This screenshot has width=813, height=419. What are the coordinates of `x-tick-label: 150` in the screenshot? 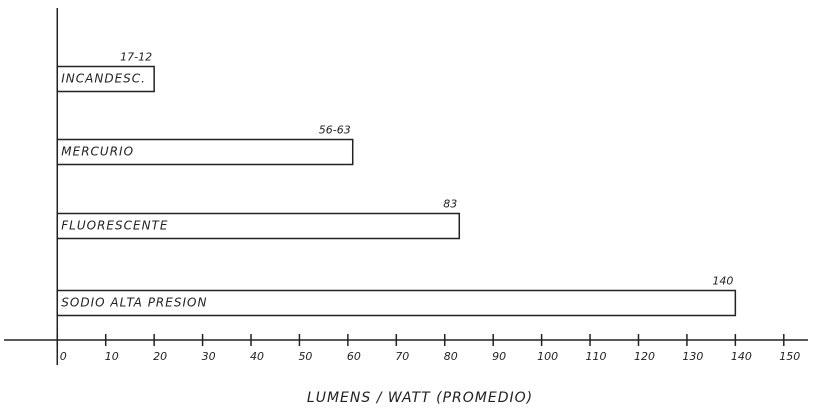 It's located at (789, 356).